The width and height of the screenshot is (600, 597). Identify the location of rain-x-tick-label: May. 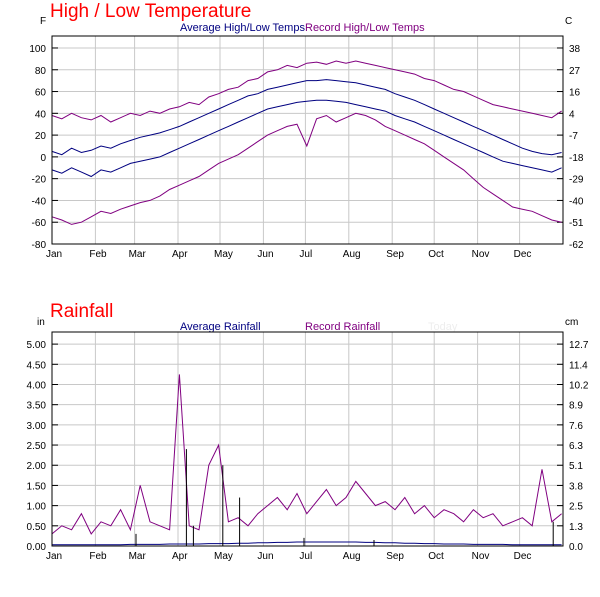
(223, 556).